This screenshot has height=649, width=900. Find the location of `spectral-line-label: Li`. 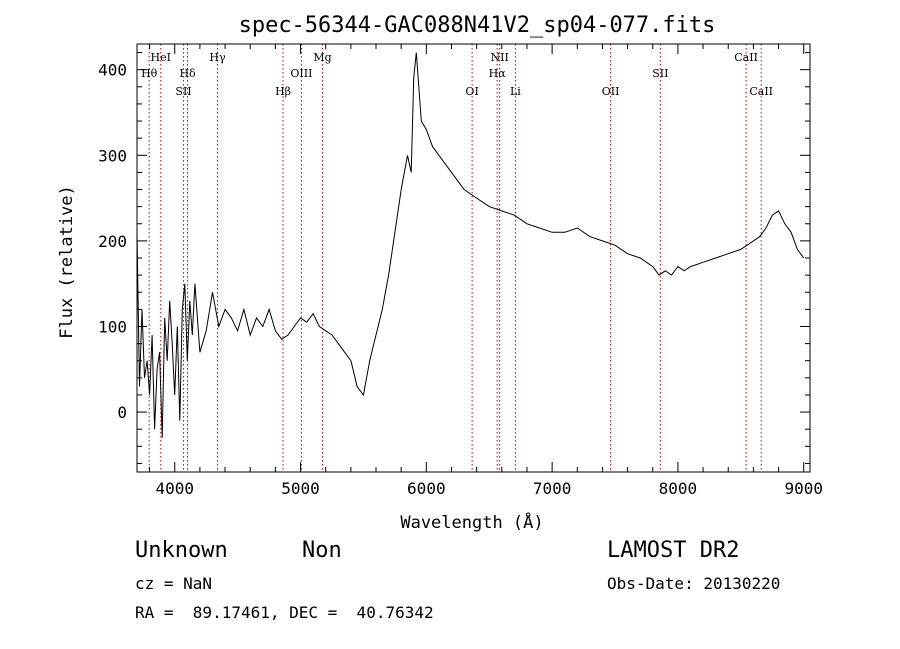

spectral-line-label: Li is located at coordinates (515, 91).